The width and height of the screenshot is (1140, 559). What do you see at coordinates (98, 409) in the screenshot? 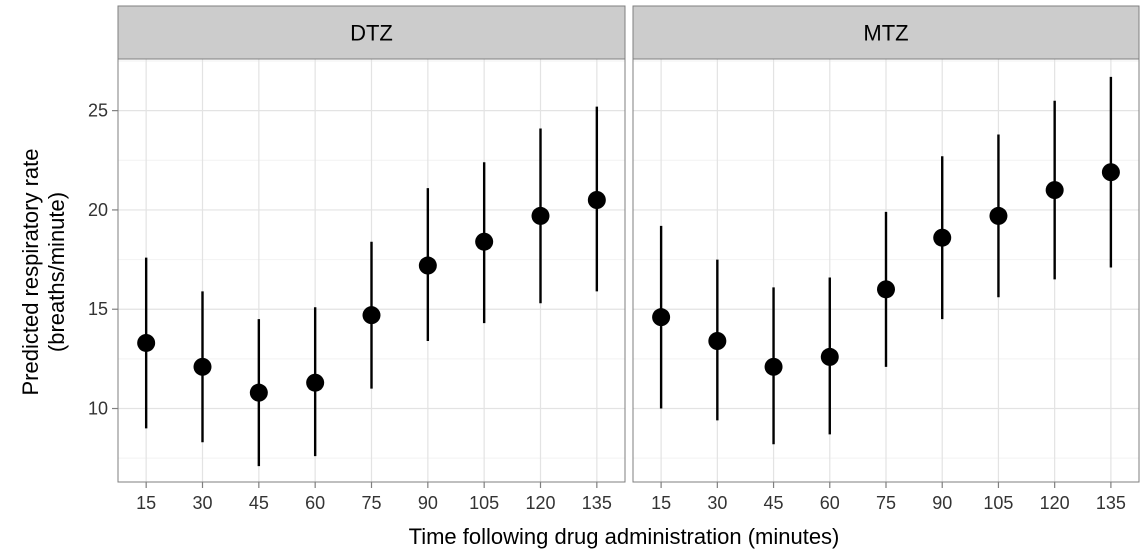
I see `y-tick-label: 10` at bounding box center [98, 409].